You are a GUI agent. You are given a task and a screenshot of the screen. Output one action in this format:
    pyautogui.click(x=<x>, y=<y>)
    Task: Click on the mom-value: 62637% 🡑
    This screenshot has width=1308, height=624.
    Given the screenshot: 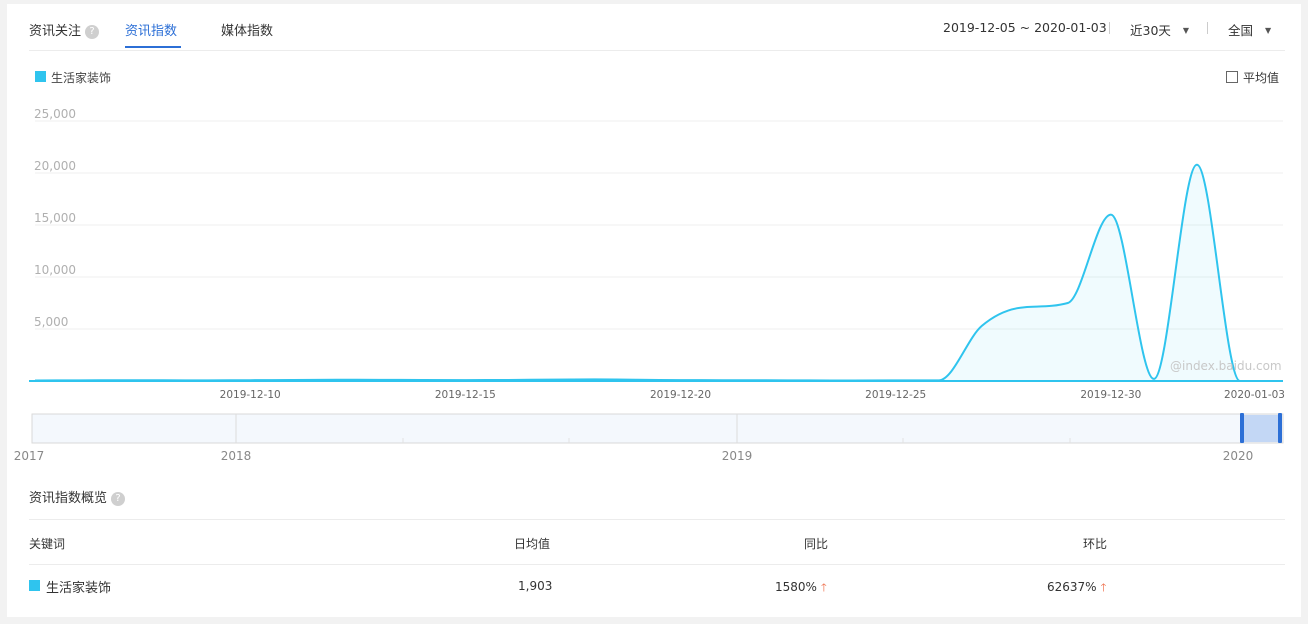 What is the action you would take?
    pyautogui.click(x=1076, y=588)
    